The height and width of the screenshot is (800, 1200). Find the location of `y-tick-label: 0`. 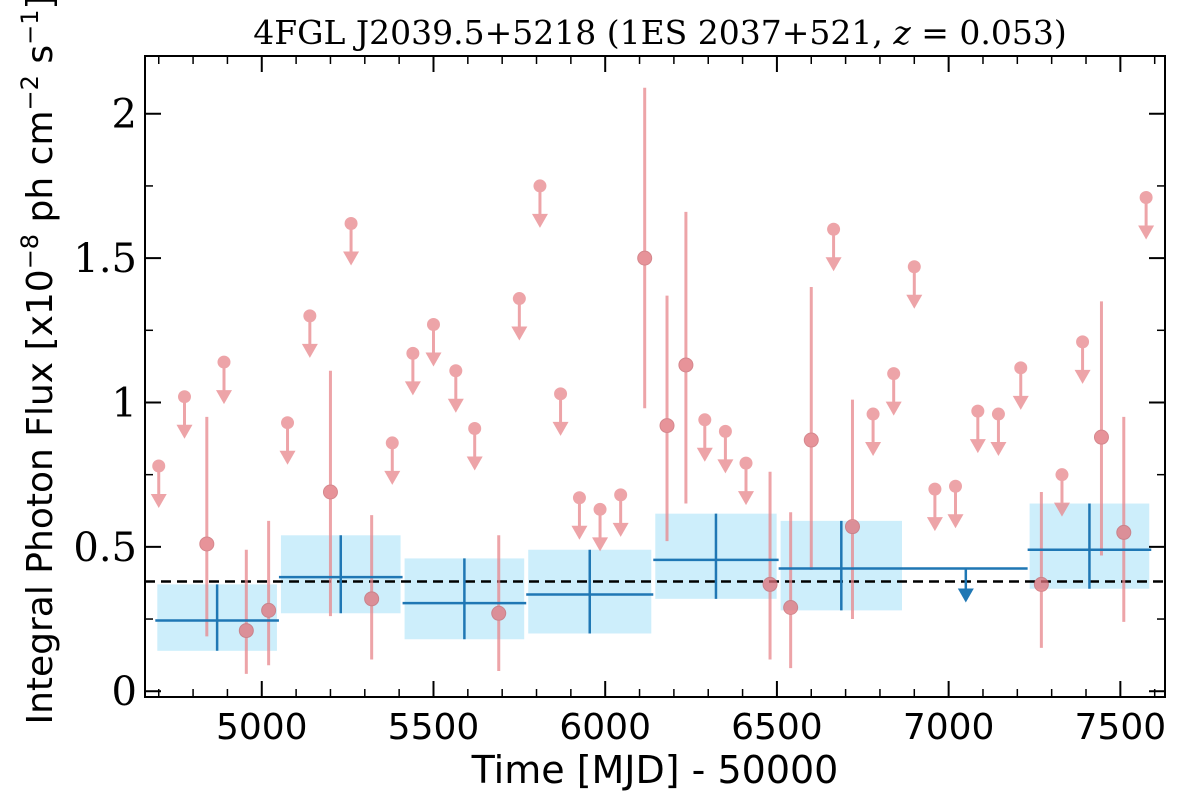

y-tick-label: 0 is located at coordinates (124, 692).